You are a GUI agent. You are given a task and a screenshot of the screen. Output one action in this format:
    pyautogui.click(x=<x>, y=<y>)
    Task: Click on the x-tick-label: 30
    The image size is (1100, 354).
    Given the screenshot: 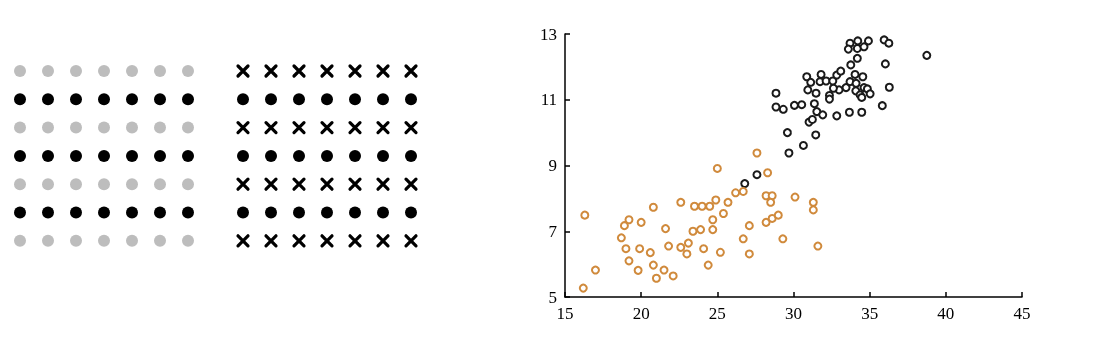 What is the action you would take?
    pyautogui.click(x=793, y=313)
    